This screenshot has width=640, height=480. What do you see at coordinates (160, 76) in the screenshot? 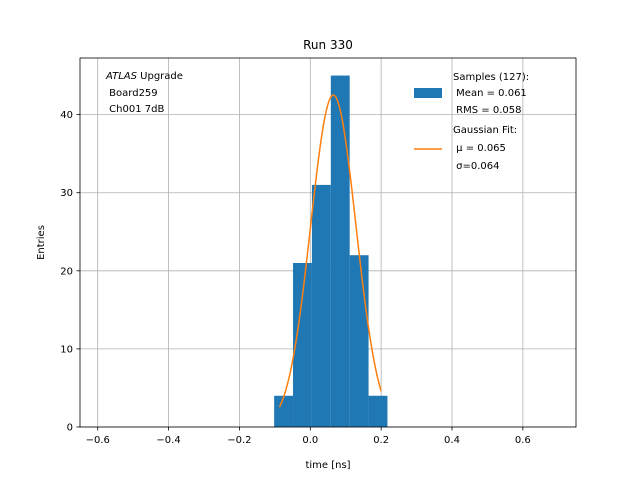
I see `annotation-line1: Upgrade` at bounding box center [160, 76].